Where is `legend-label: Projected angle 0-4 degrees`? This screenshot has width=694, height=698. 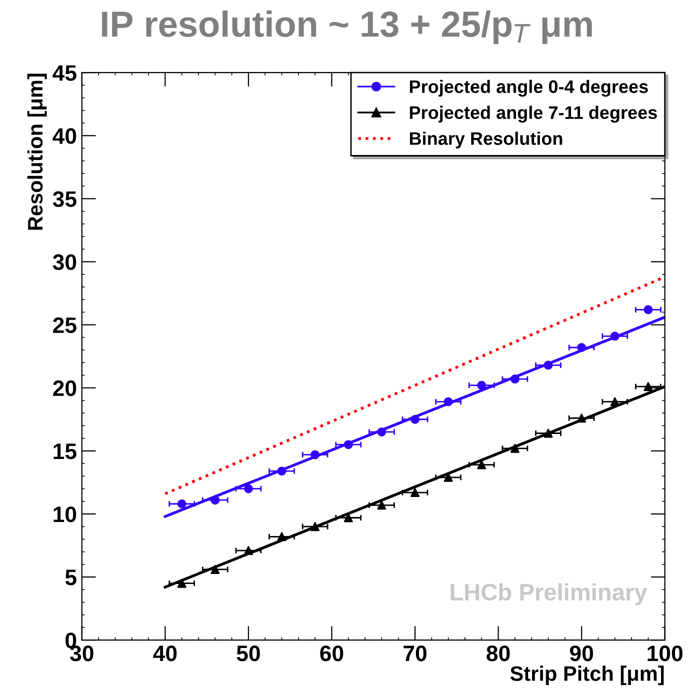 legend-label: Projected angle 0-4 degrees is located at coordinates (529, 88).